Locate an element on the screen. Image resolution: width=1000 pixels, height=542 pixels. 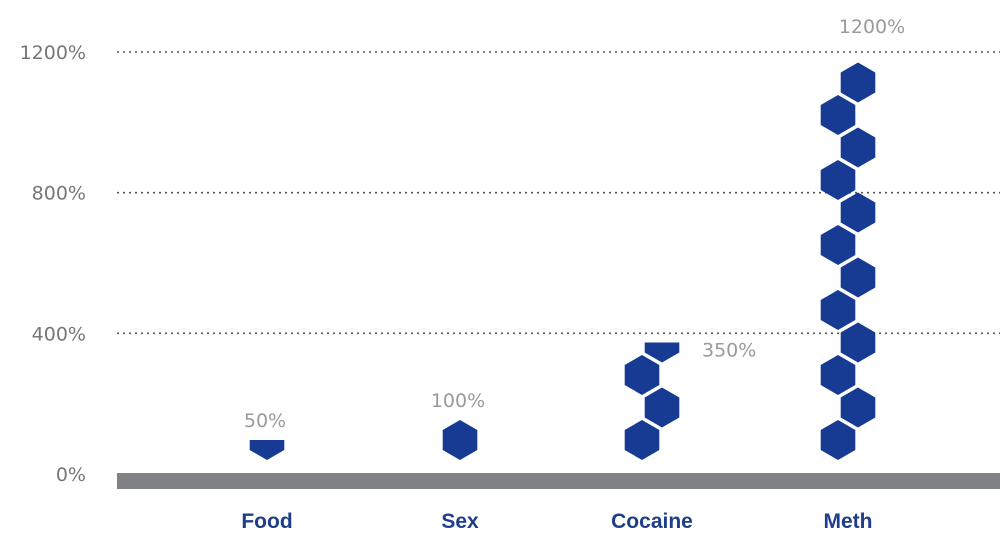
bar-food is located at coordinates (267, 450).